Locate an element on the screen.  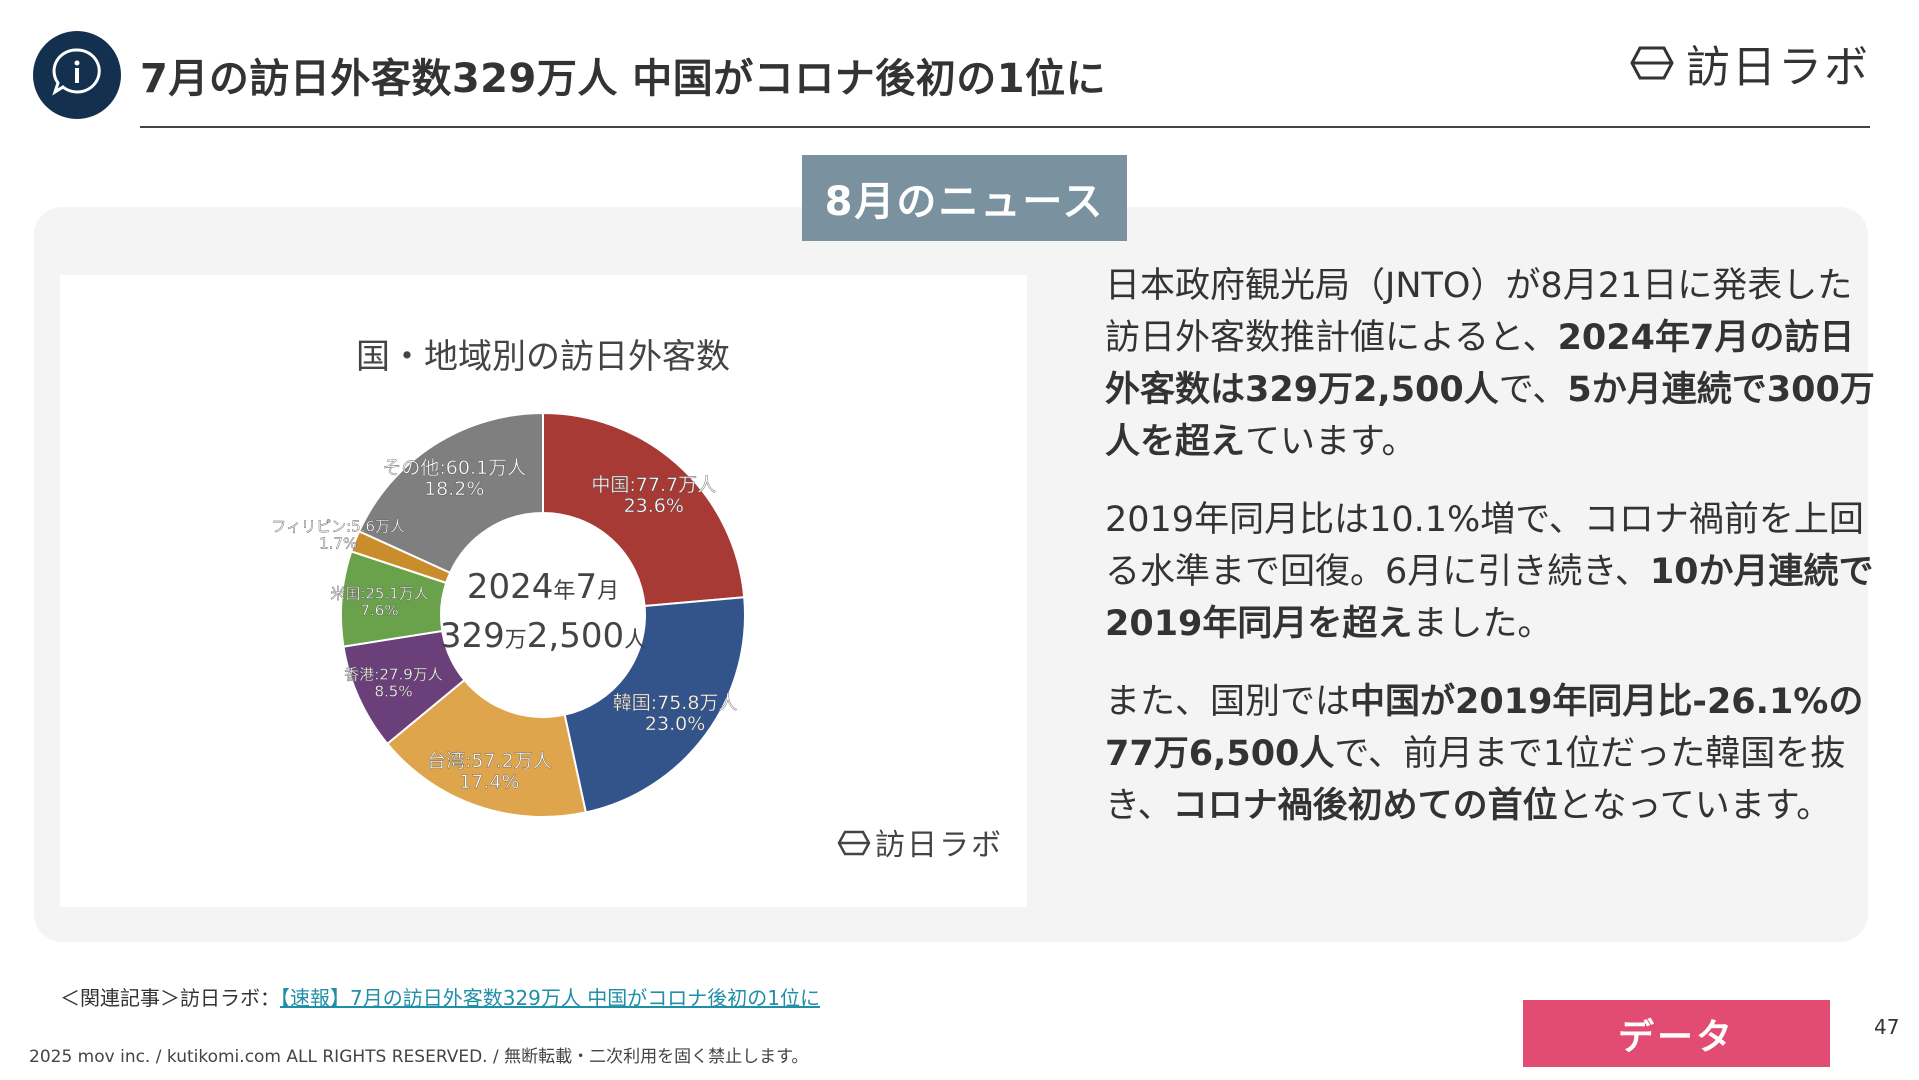
chart-title: 国・地域別の訪日外客数 is located at coordinates (543, 357).